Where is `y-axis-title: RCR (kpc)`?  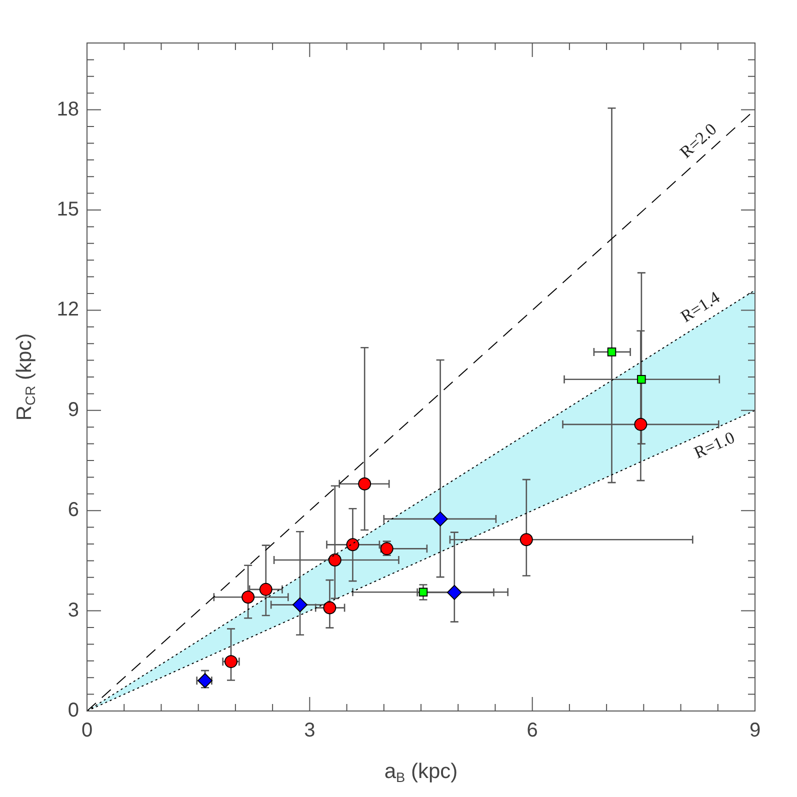 y-axis-title: RCR (kpc) is located at coordinates (25, 377).